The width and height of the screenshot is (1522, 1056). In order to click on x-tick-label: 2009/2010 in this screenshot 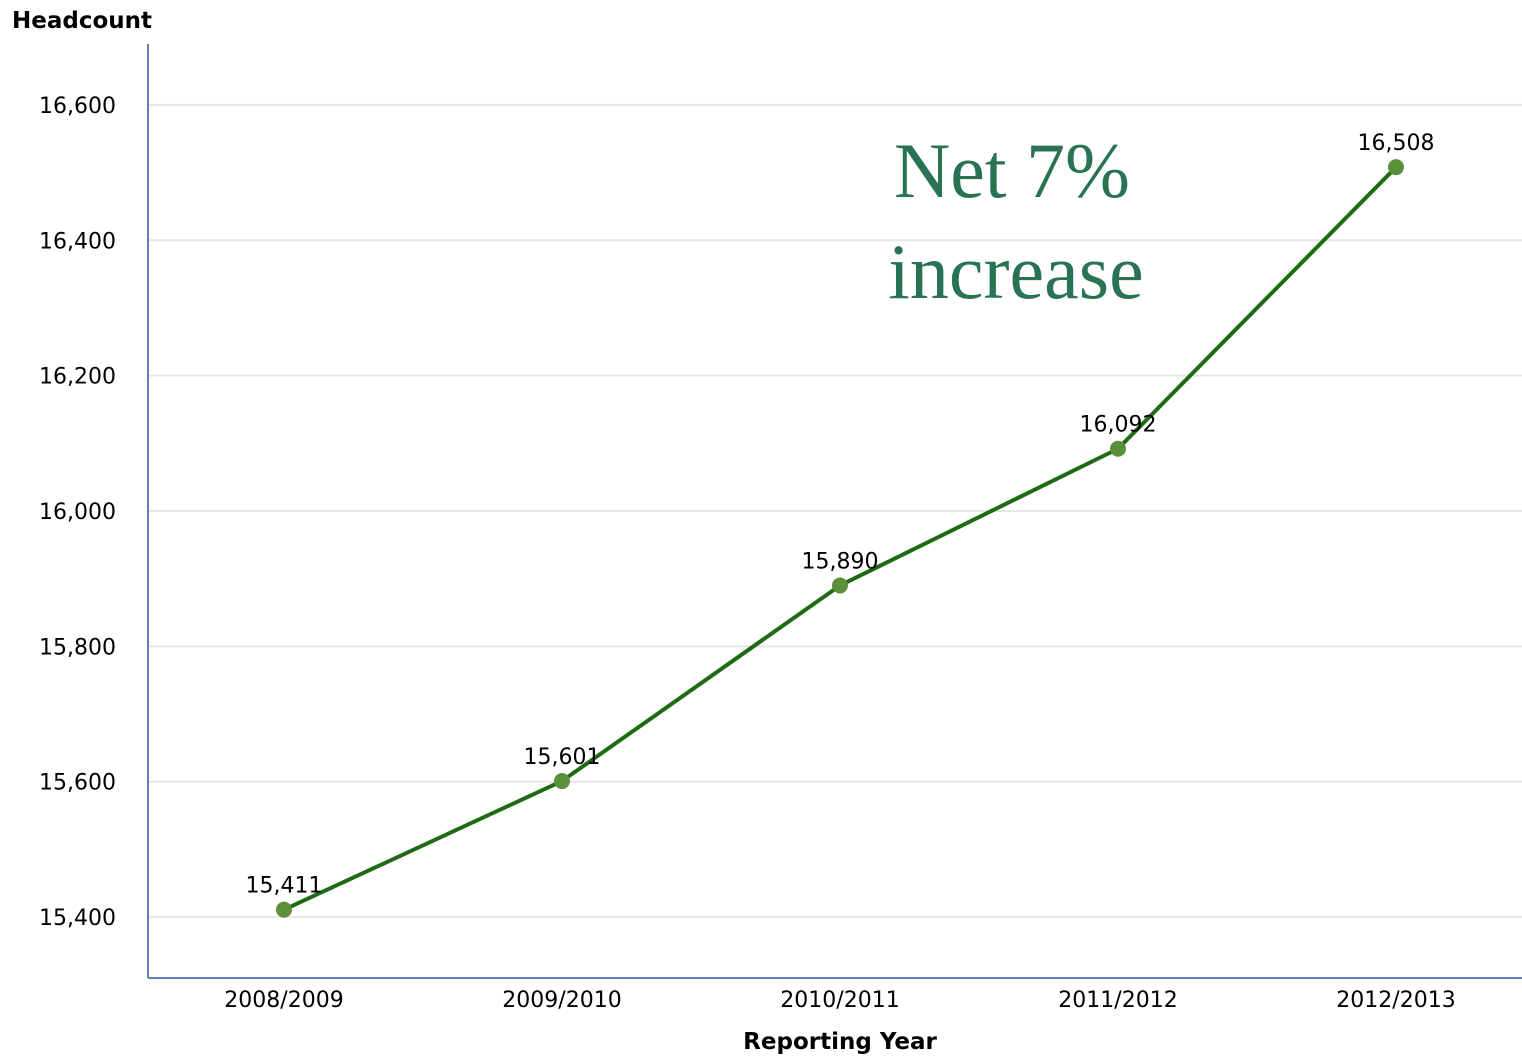, I will do `click(561, 1000)`.